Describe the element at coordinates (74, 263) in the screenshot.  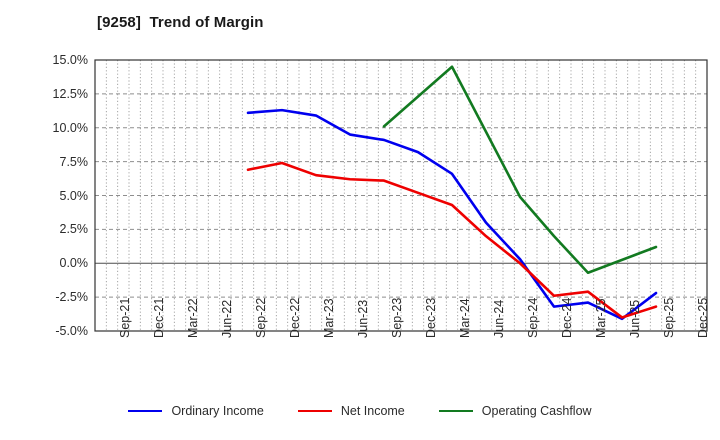
I see `y-tick-label: 0.0%` at that location.